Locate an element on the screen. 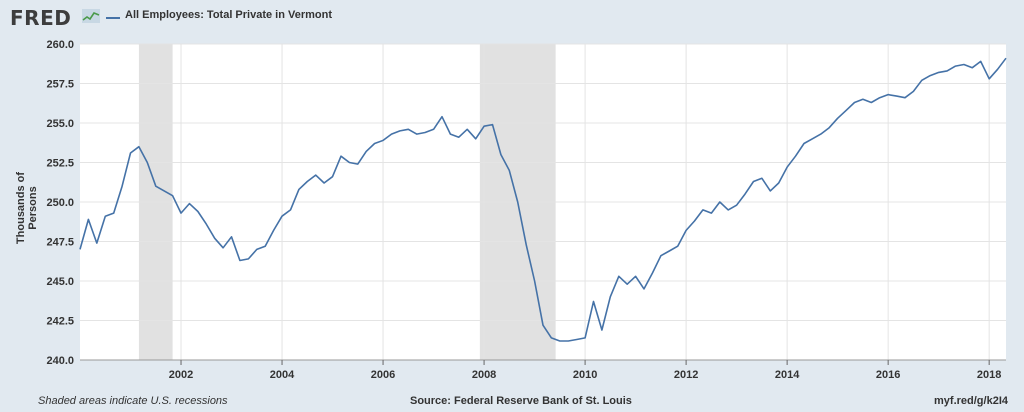 The image size is (1024, 412). x-tick-label: 2002 is located at coordinates (181, 375).